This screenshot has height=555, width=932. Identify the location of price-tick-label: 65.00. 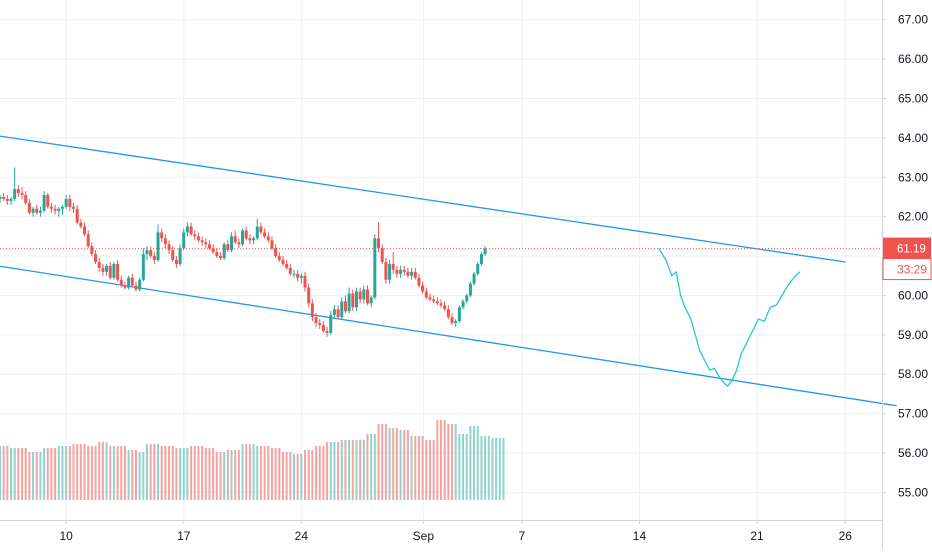
(913, 98).